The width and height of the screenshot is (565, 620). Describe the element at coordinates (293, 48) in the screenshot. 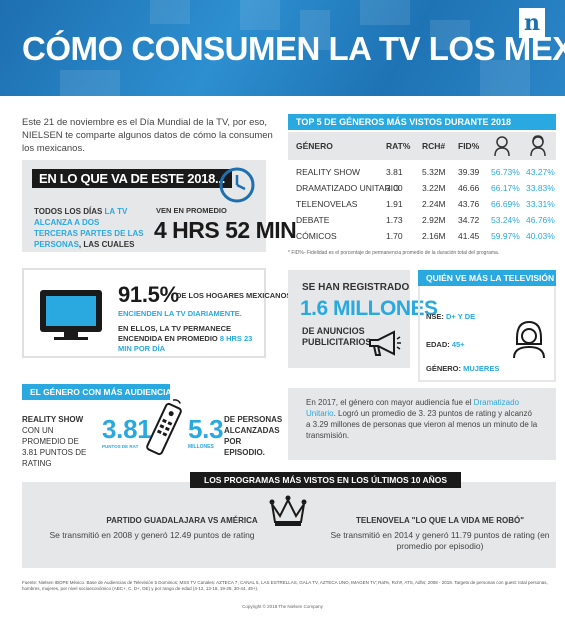

I see `page-title: CÓMO CONSUMEN LA TV LOS MEXICANOS` at that location.